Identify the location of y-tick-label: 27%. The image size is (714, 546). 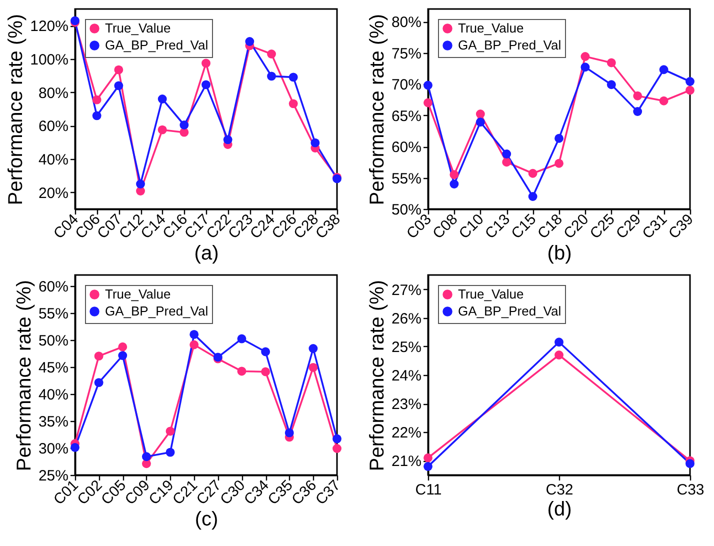
(406, 290).